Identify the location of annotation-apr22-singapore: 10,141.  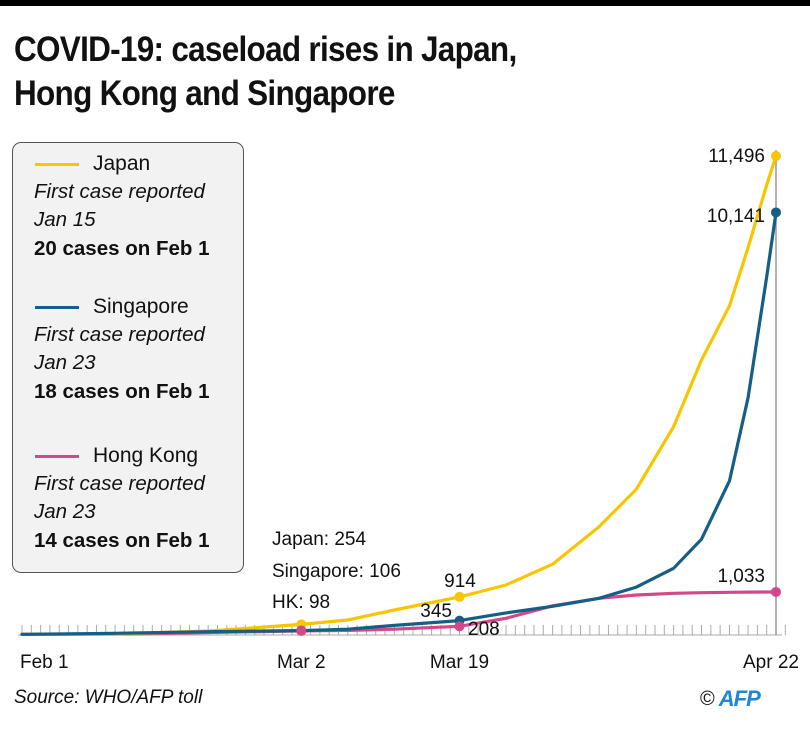
(736, 216).